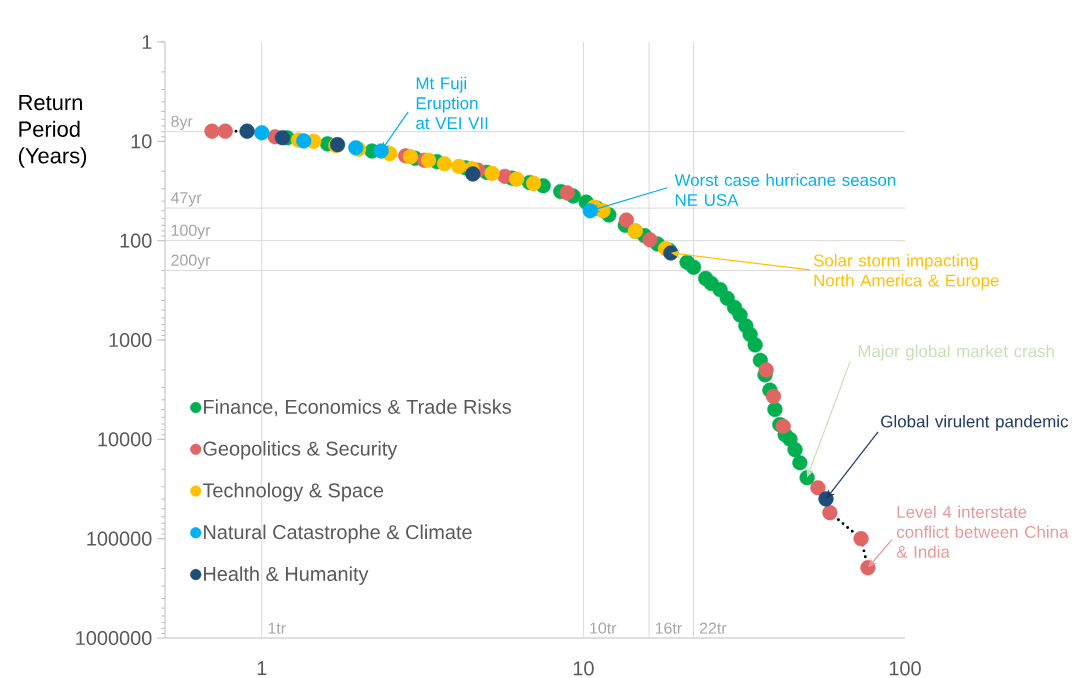  Describe the element at coordinates (262, 668) in the screenshot. I see `x-tick-label: 1` at that location.